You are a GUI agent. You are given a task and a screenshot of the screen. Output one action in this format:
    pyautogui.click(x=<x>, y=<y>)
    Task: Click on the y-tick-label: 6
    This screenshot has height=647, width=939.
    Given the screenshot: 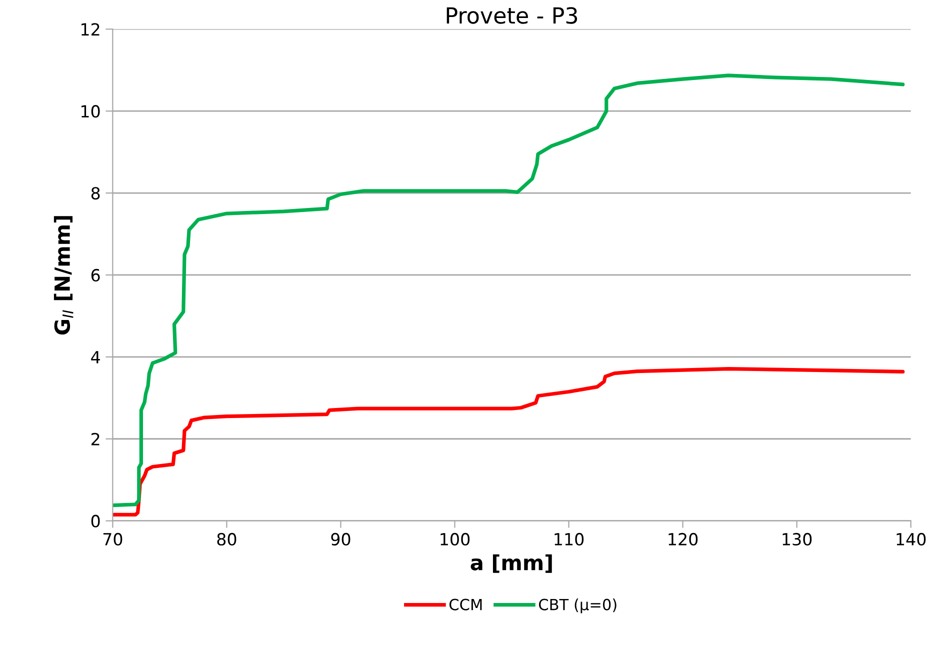 What is the action you would take?
    pyautogui.click(x=95, y=275)
    